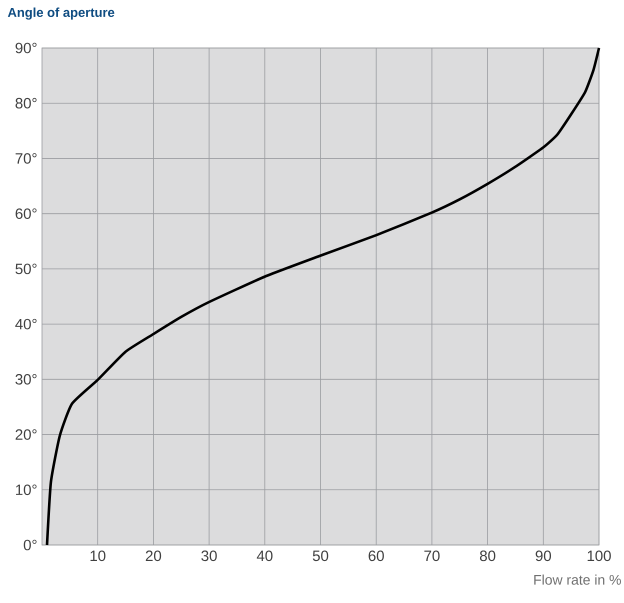 This screenshot has width=624, height=603. I want to click on x-tick-label: 40, so click(264, 556).